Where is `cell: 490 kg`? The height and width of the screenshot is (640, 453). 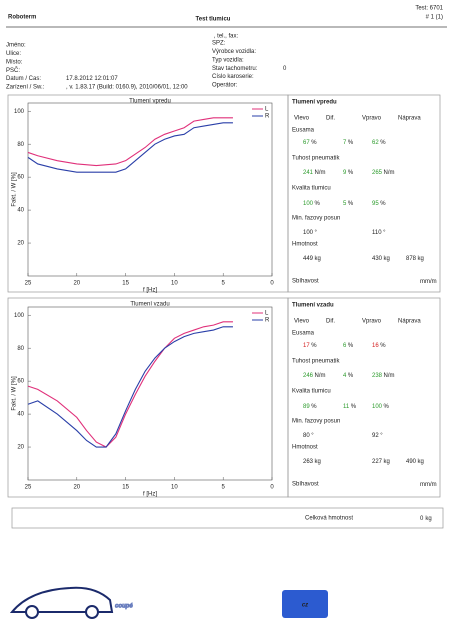
cell: 490 kg is located at coordinates (415, 462).